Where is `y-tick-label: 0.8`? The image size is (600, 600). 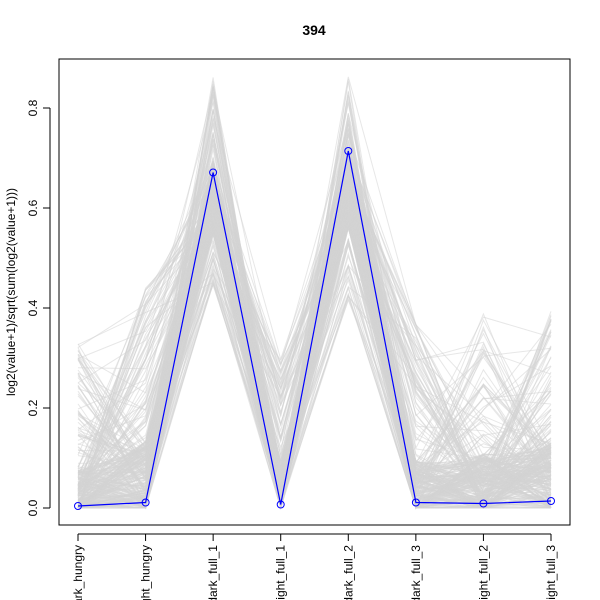
y-tick-label: 0.8 is located at coordinates (33, 107).